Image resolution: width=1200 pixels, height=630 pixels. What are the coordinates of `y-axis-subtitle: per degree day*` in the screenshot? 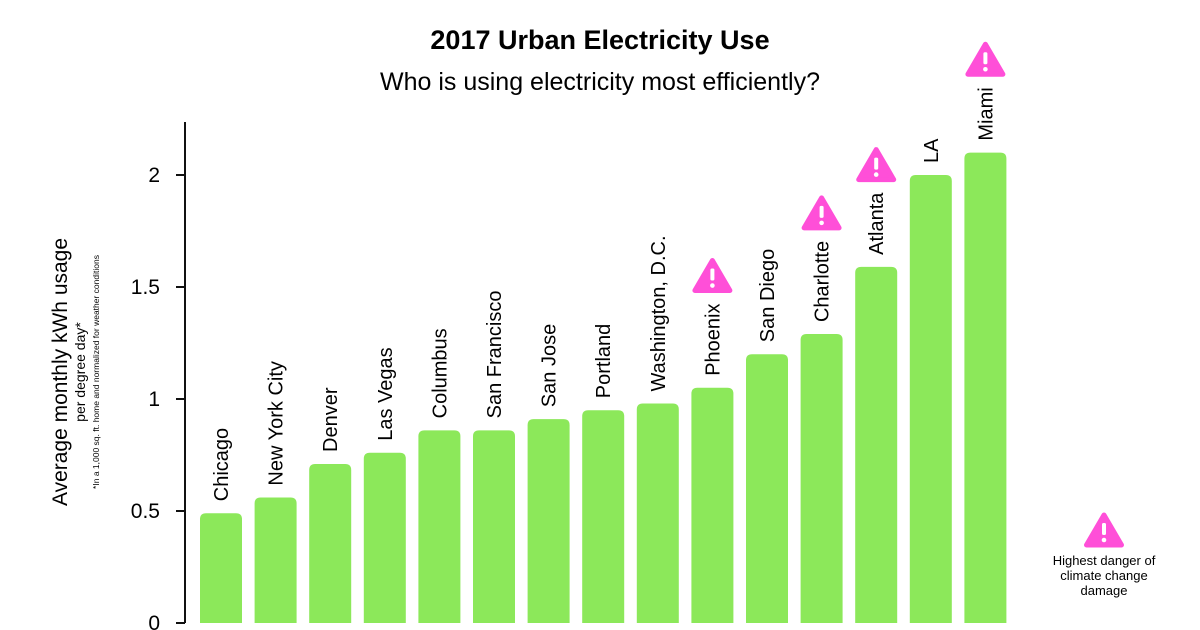 It's located at (80, 372).